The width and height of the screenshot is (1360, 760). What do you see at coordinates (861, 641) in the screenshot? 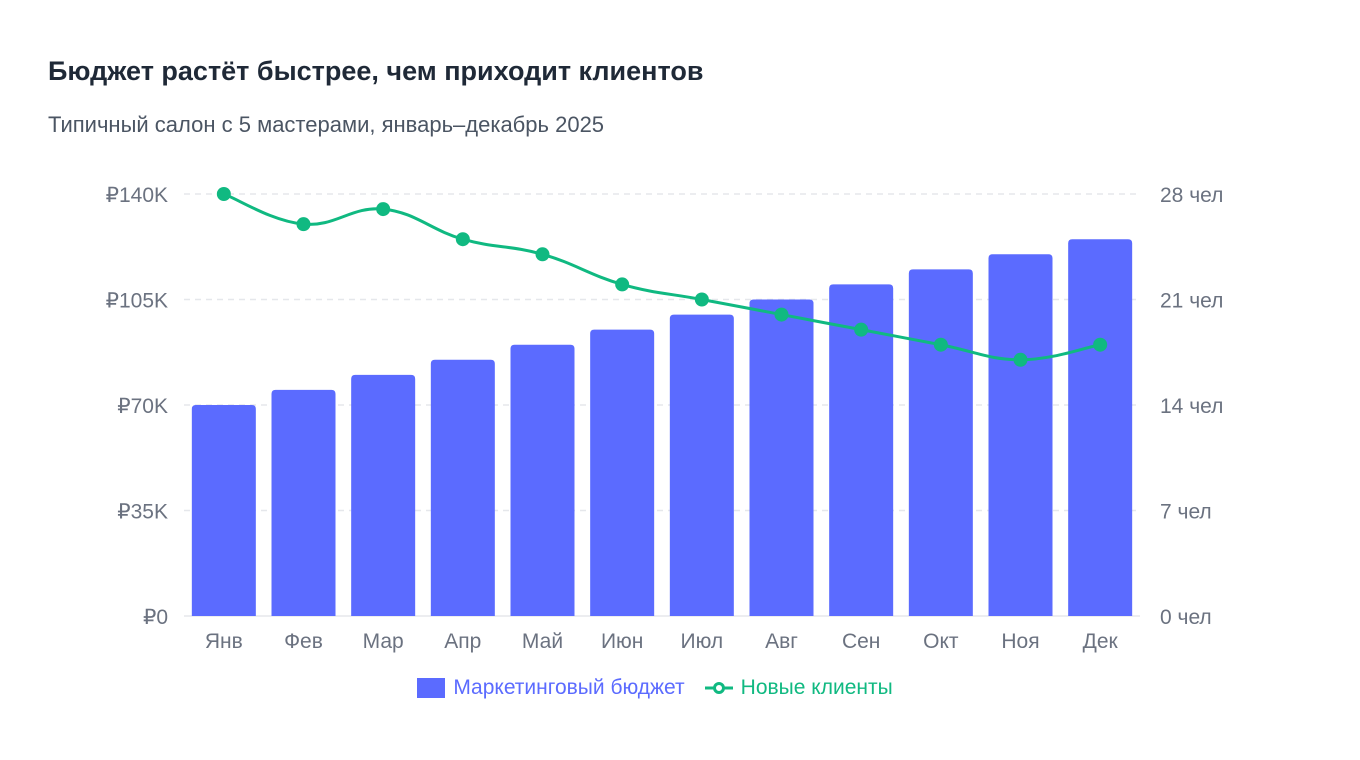
I see `x-tick-label: Сен` at bounding box center [861, 641].